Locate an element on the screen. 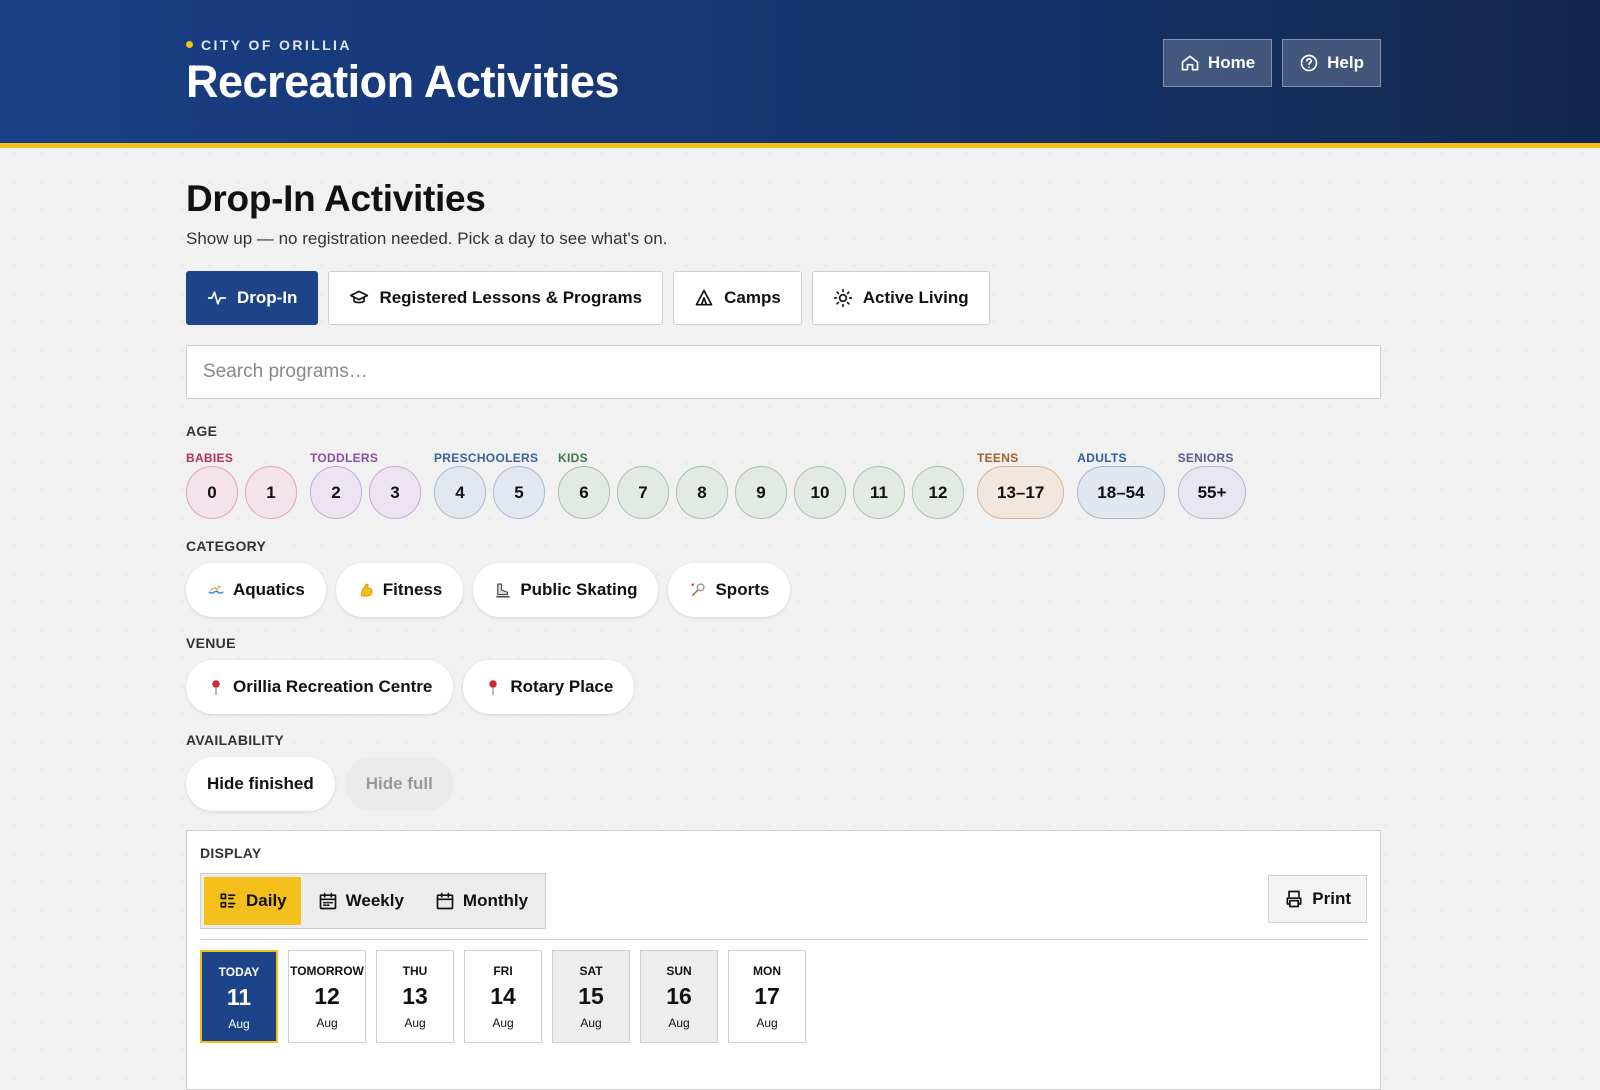 Image resolution: width=1600 pixels, height=1090 pixels. age-chip: 2 is located at coordinates (336, 492).